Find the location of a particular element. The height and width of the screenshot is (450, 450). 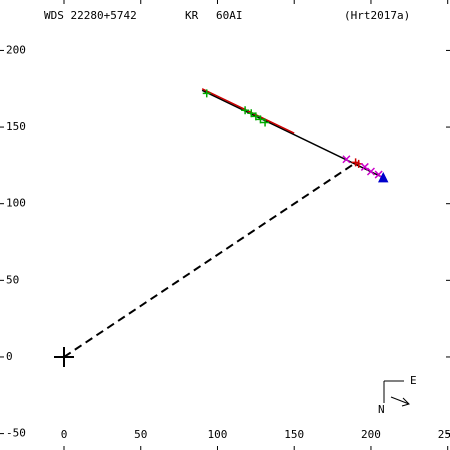

designation: 60AI is located at coordinates (229, 15).